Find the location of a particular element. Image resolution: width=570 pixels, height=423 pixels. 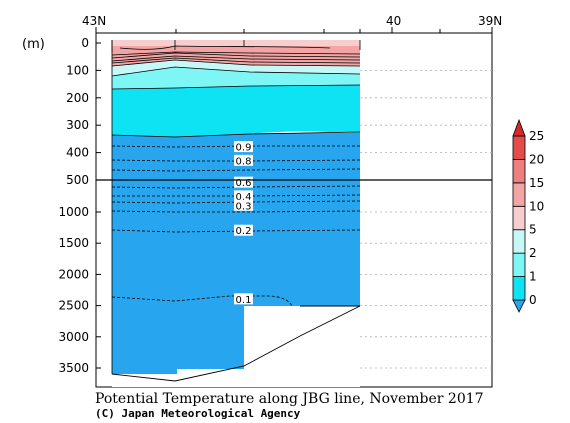

contour-label: 0.1 is located at coordinates (244, 300).